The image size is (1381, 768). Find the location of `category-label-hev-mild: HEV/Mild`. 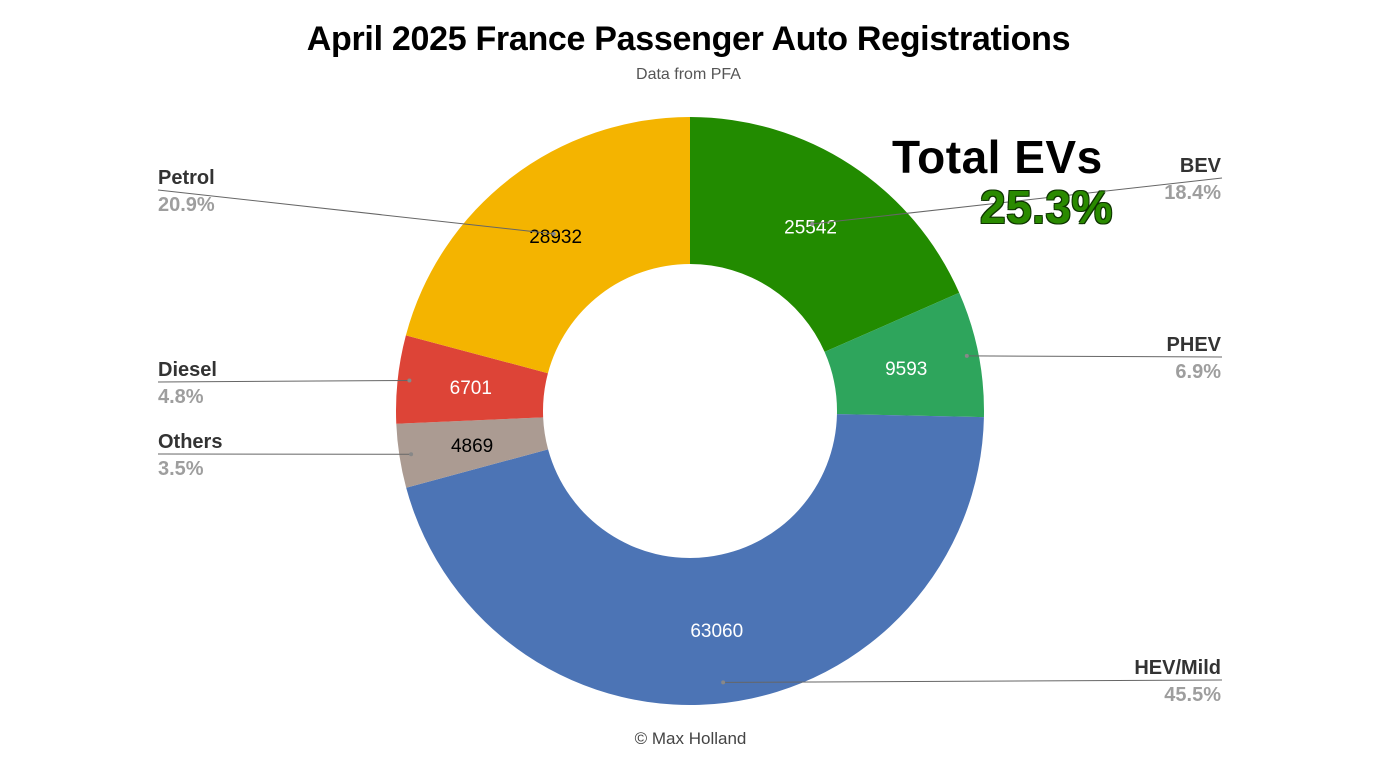

category-label-hev-mild: HEV/Mild is located at coordinates (1177, 668).